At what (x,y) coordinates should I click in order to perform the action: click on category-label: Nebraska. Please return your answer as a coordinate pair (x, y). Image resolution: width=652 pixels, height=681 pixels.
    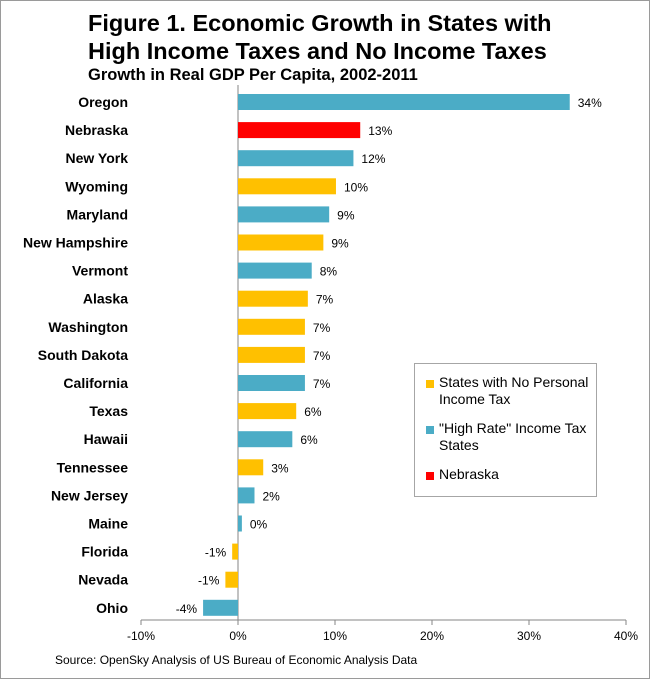
    Looking at the image, I should click on (96, 130).